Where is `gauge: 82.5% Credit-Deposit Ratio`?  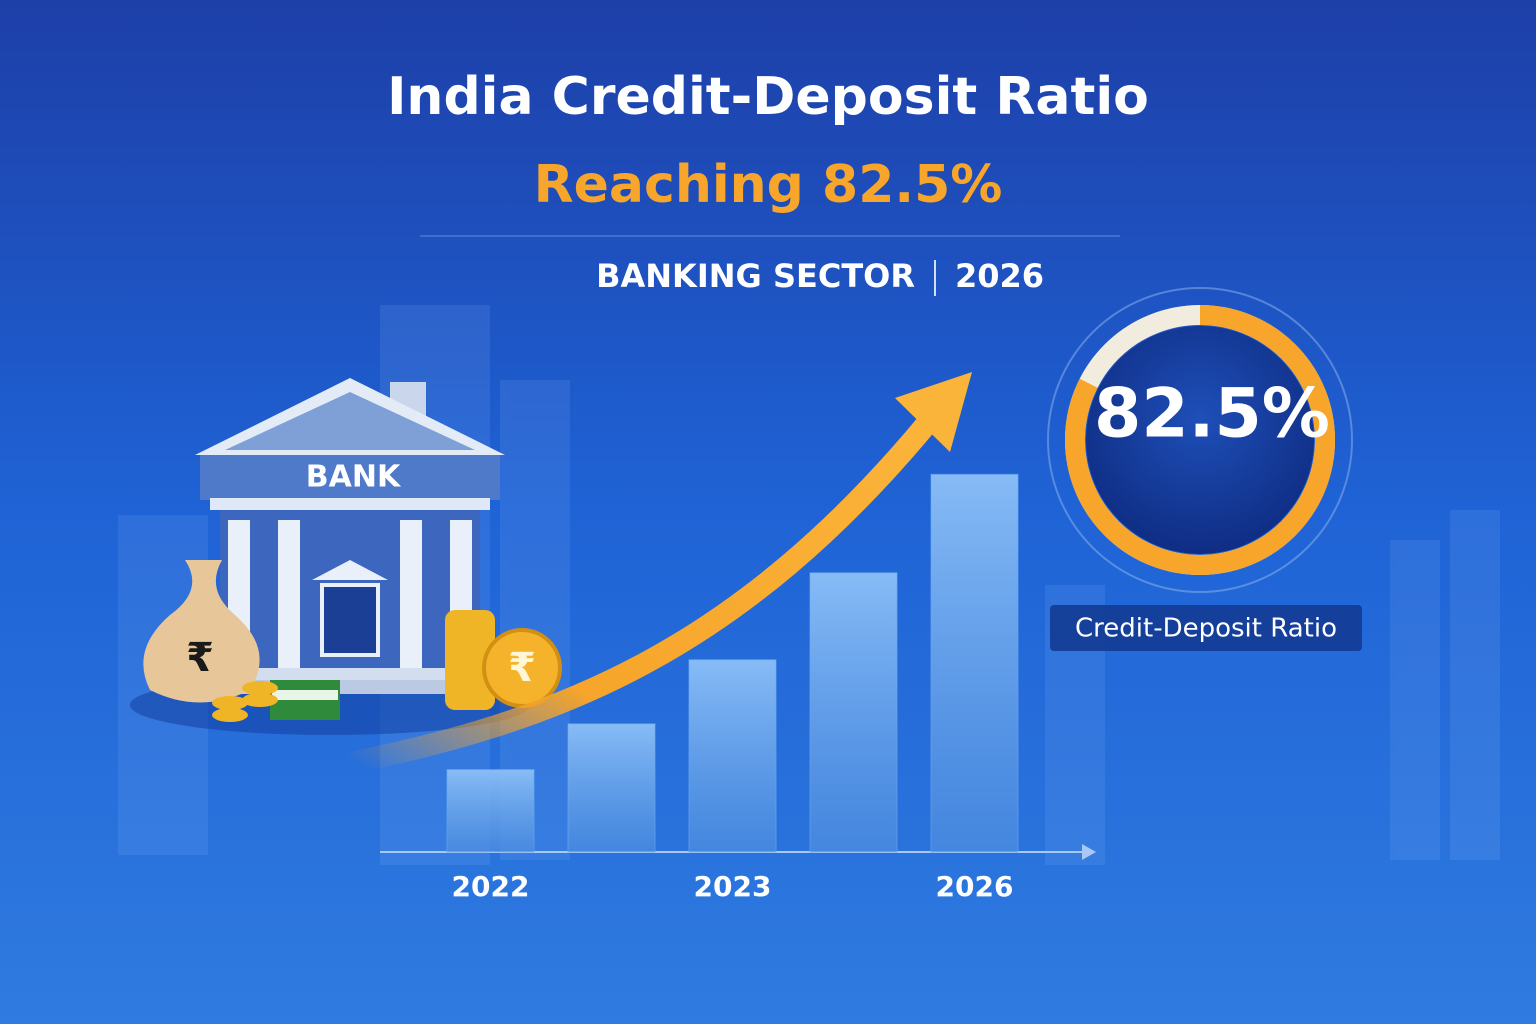
gauge: 82.5% Credit-Deposit Ratio is located at coordinates (1204, 469).